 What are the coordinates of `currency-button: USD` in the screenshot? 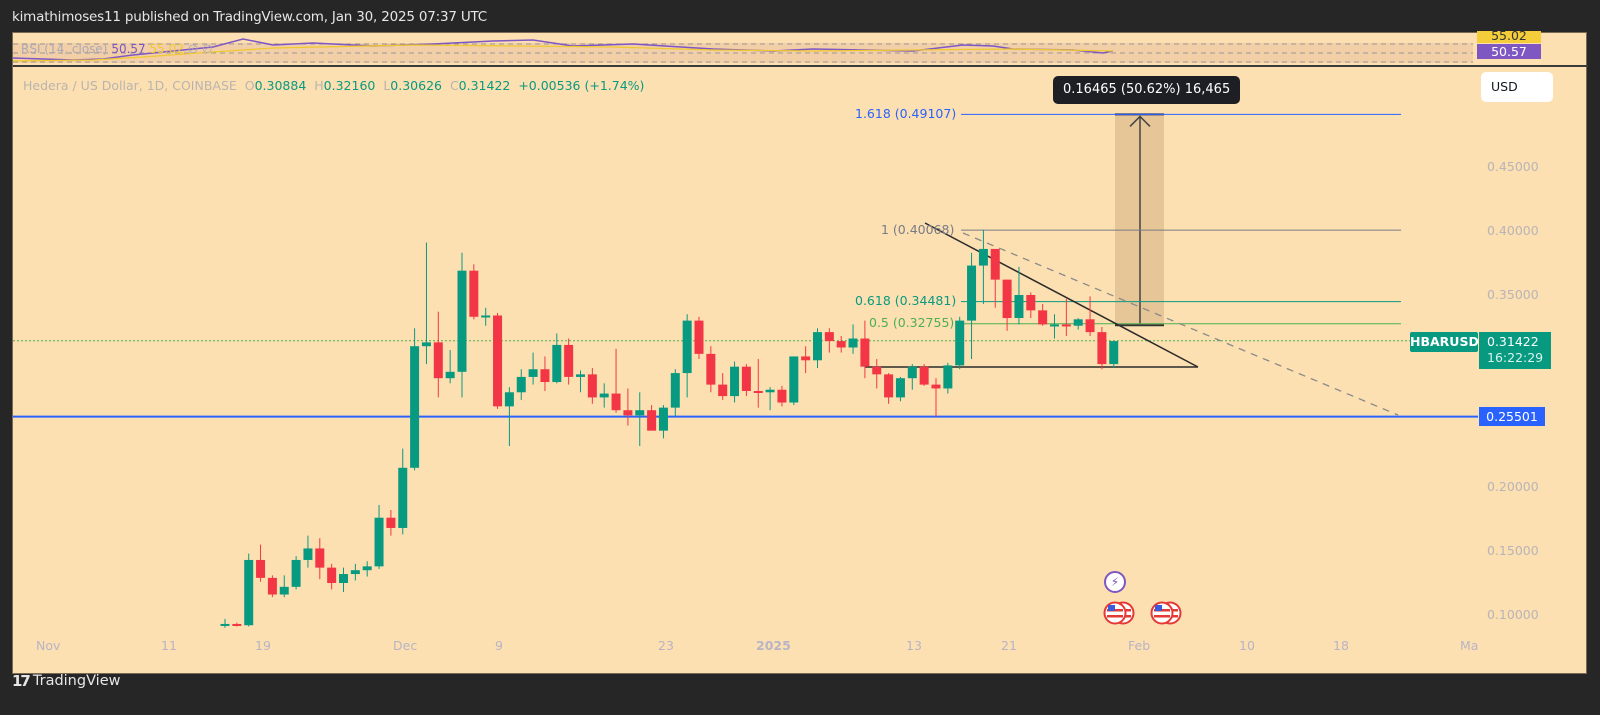 It's located at (1517, 87).